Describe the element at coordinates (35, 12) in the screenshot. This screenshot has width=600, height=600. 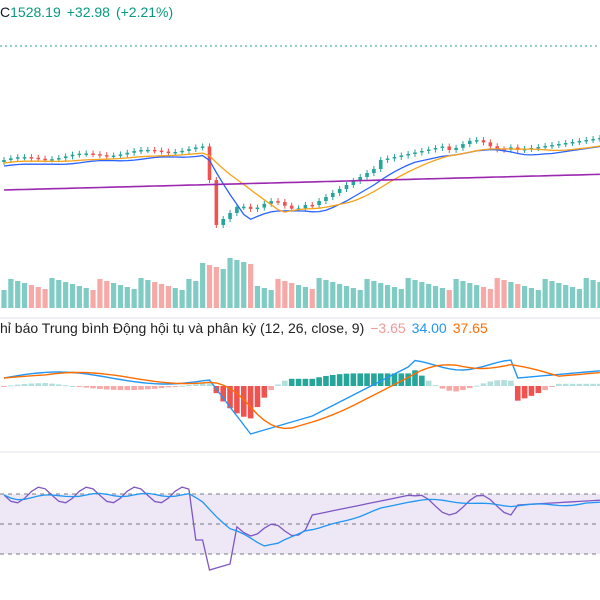
I see `last-price: 1528.19` at that location.